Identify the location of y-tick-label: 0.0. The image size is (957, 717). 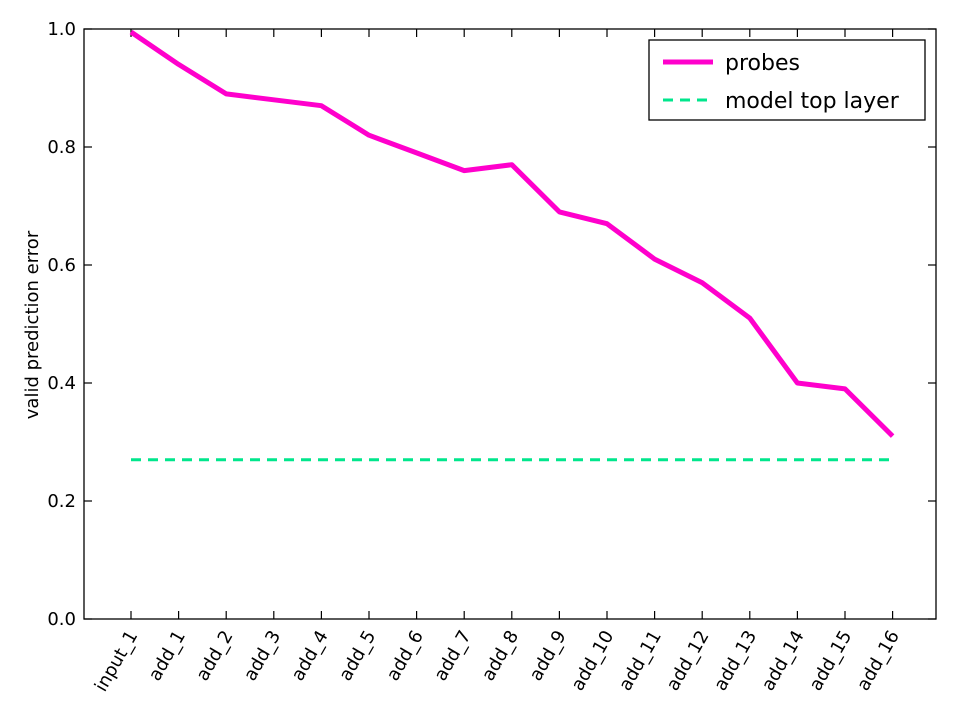
(61, 619).